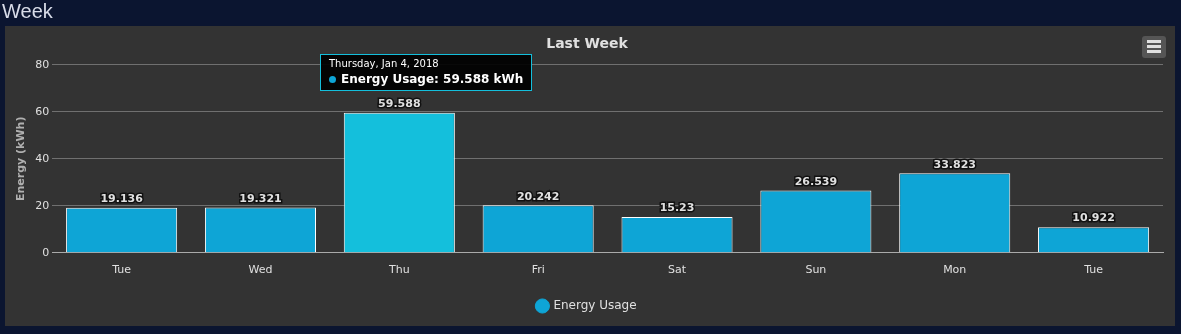 The image size is (1181, 334). I want to click on data-label: 26.539, so click(816, 181).